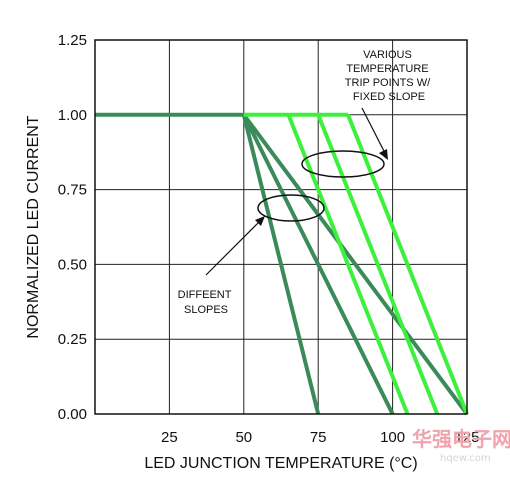  What do you see at coordinates (233, 247) in the screenshot?
I see `slopes-arrow` at bounding box center [233, 247].